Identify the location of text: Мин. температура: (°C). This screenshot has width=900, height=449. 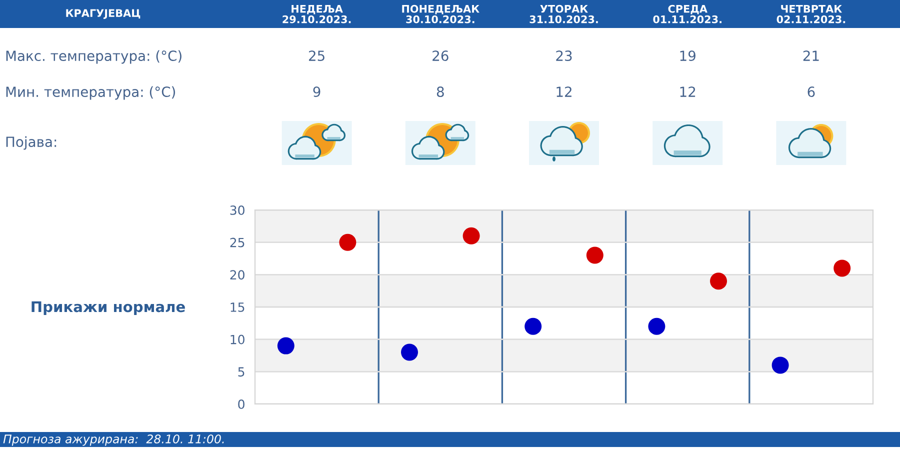
(91, 93).